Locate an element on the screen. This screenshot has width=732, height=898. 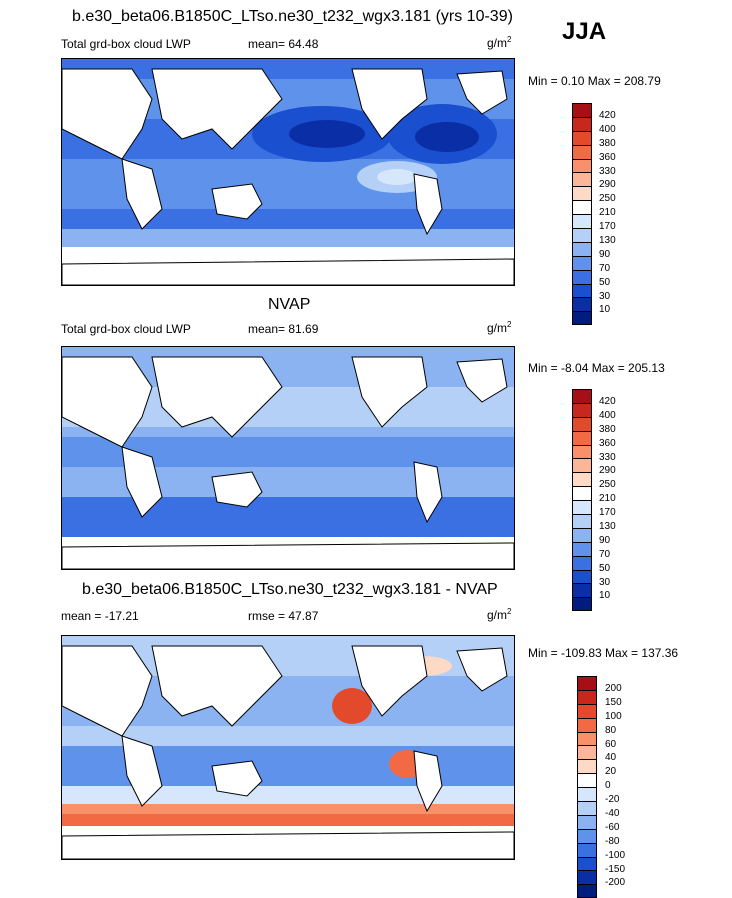
panel-1-mean: mean= 64.48 is located at coordinates (283, 44).